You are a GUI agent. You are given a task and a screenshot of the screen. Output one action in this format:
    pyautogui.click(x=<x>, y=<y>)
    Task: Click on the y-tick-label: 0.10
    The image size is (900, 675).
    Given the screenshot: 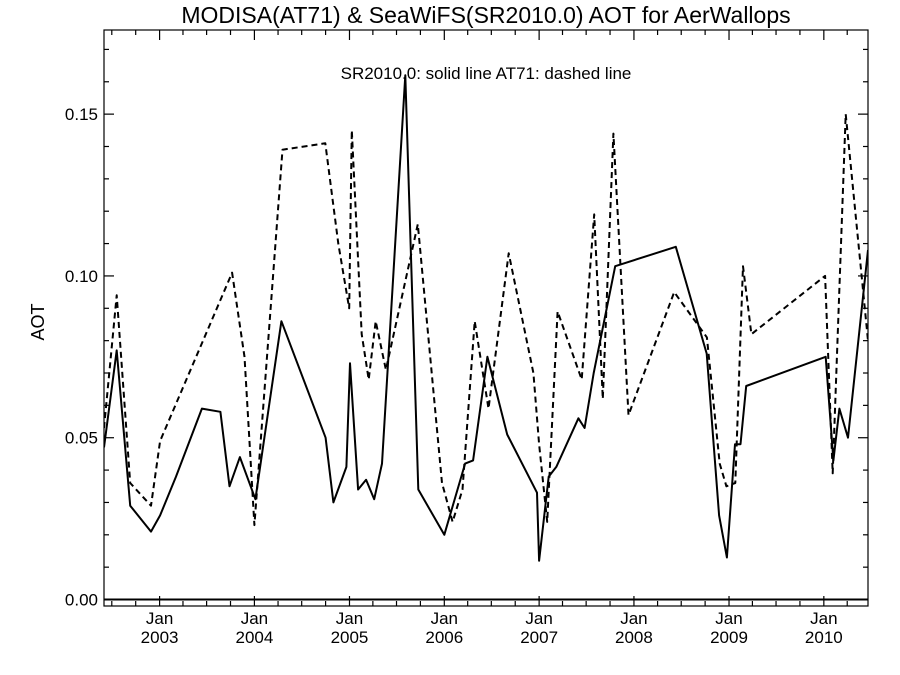 What is the action you would take?
    pyautogui.click(x=81, y=276)
    